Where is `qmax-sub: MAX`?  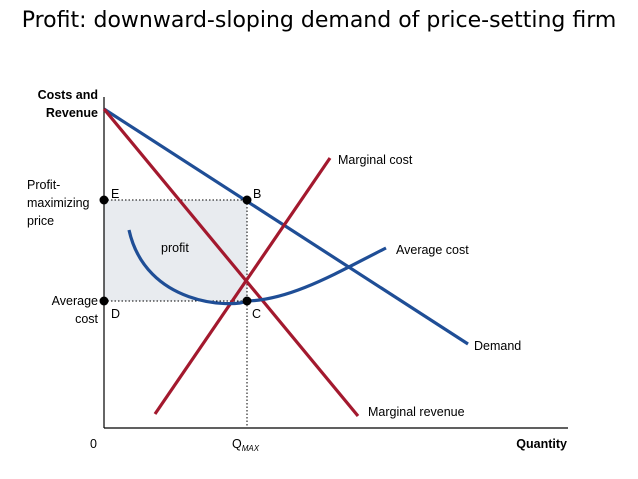 qmax-sub: MAX is located at coordinates (251, 448).